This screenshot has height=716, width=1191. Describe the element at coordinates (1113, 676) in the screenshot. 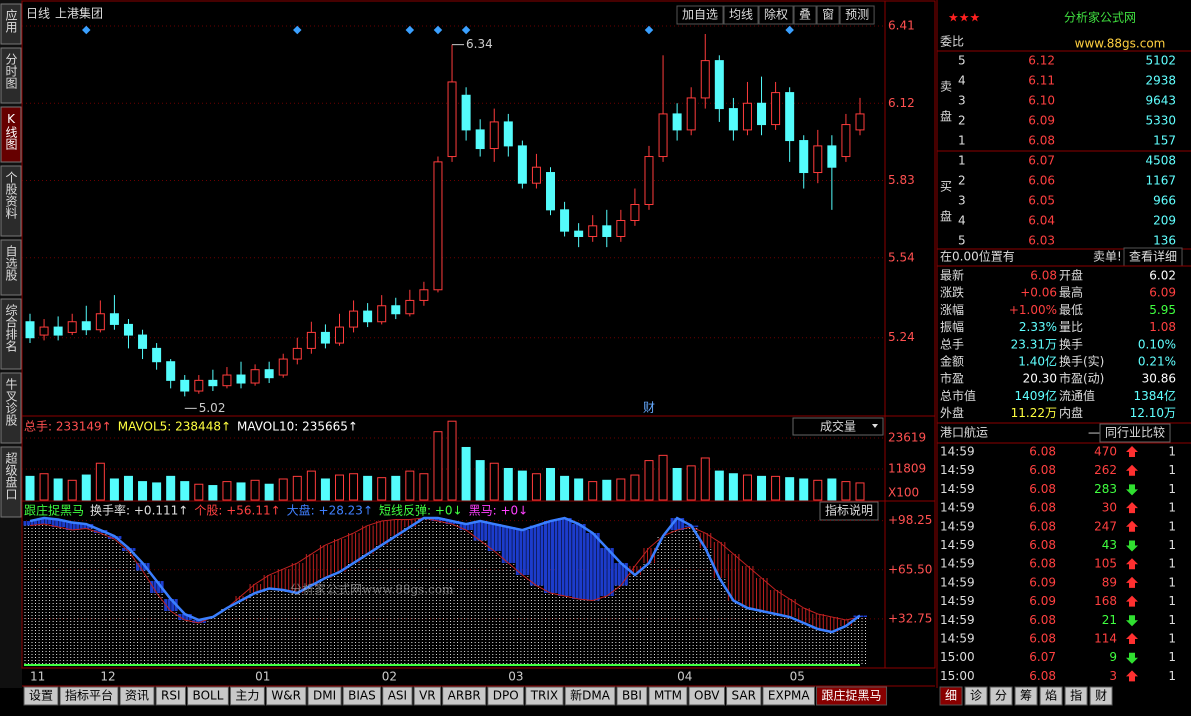

I see `trade-volume: 3` at that location.